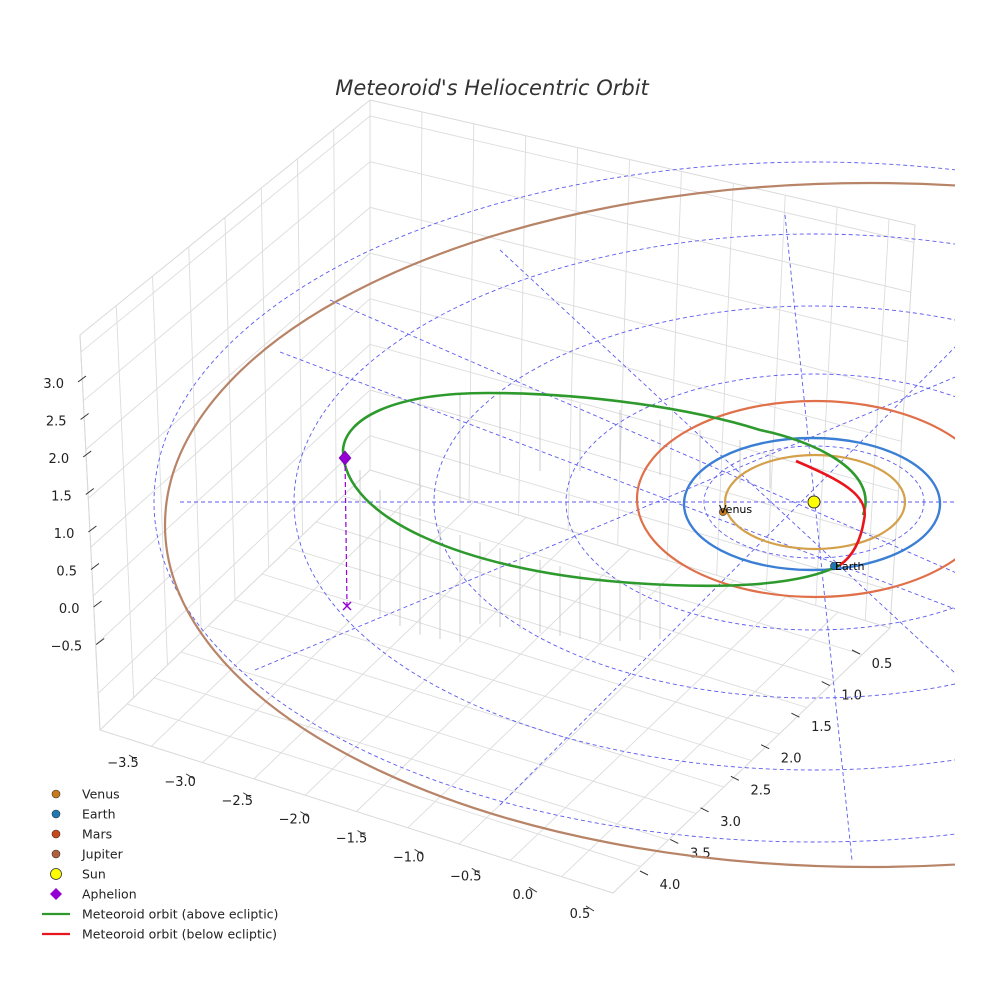 This screenshot has width=984, height=984. Describe the element at coordinates (295, 820) in the screenshot. I see `x-tick-label: −2.0` at that location.